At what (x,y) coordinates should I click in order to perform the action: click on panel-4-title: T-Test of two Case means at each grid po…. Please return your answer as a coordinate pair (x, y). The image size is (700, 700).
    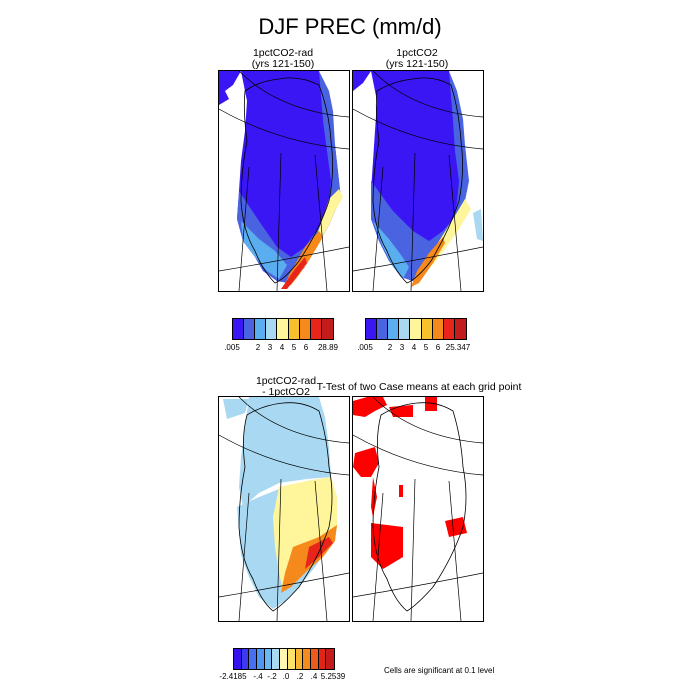
    Looking at the image, I should click on (419, 387).